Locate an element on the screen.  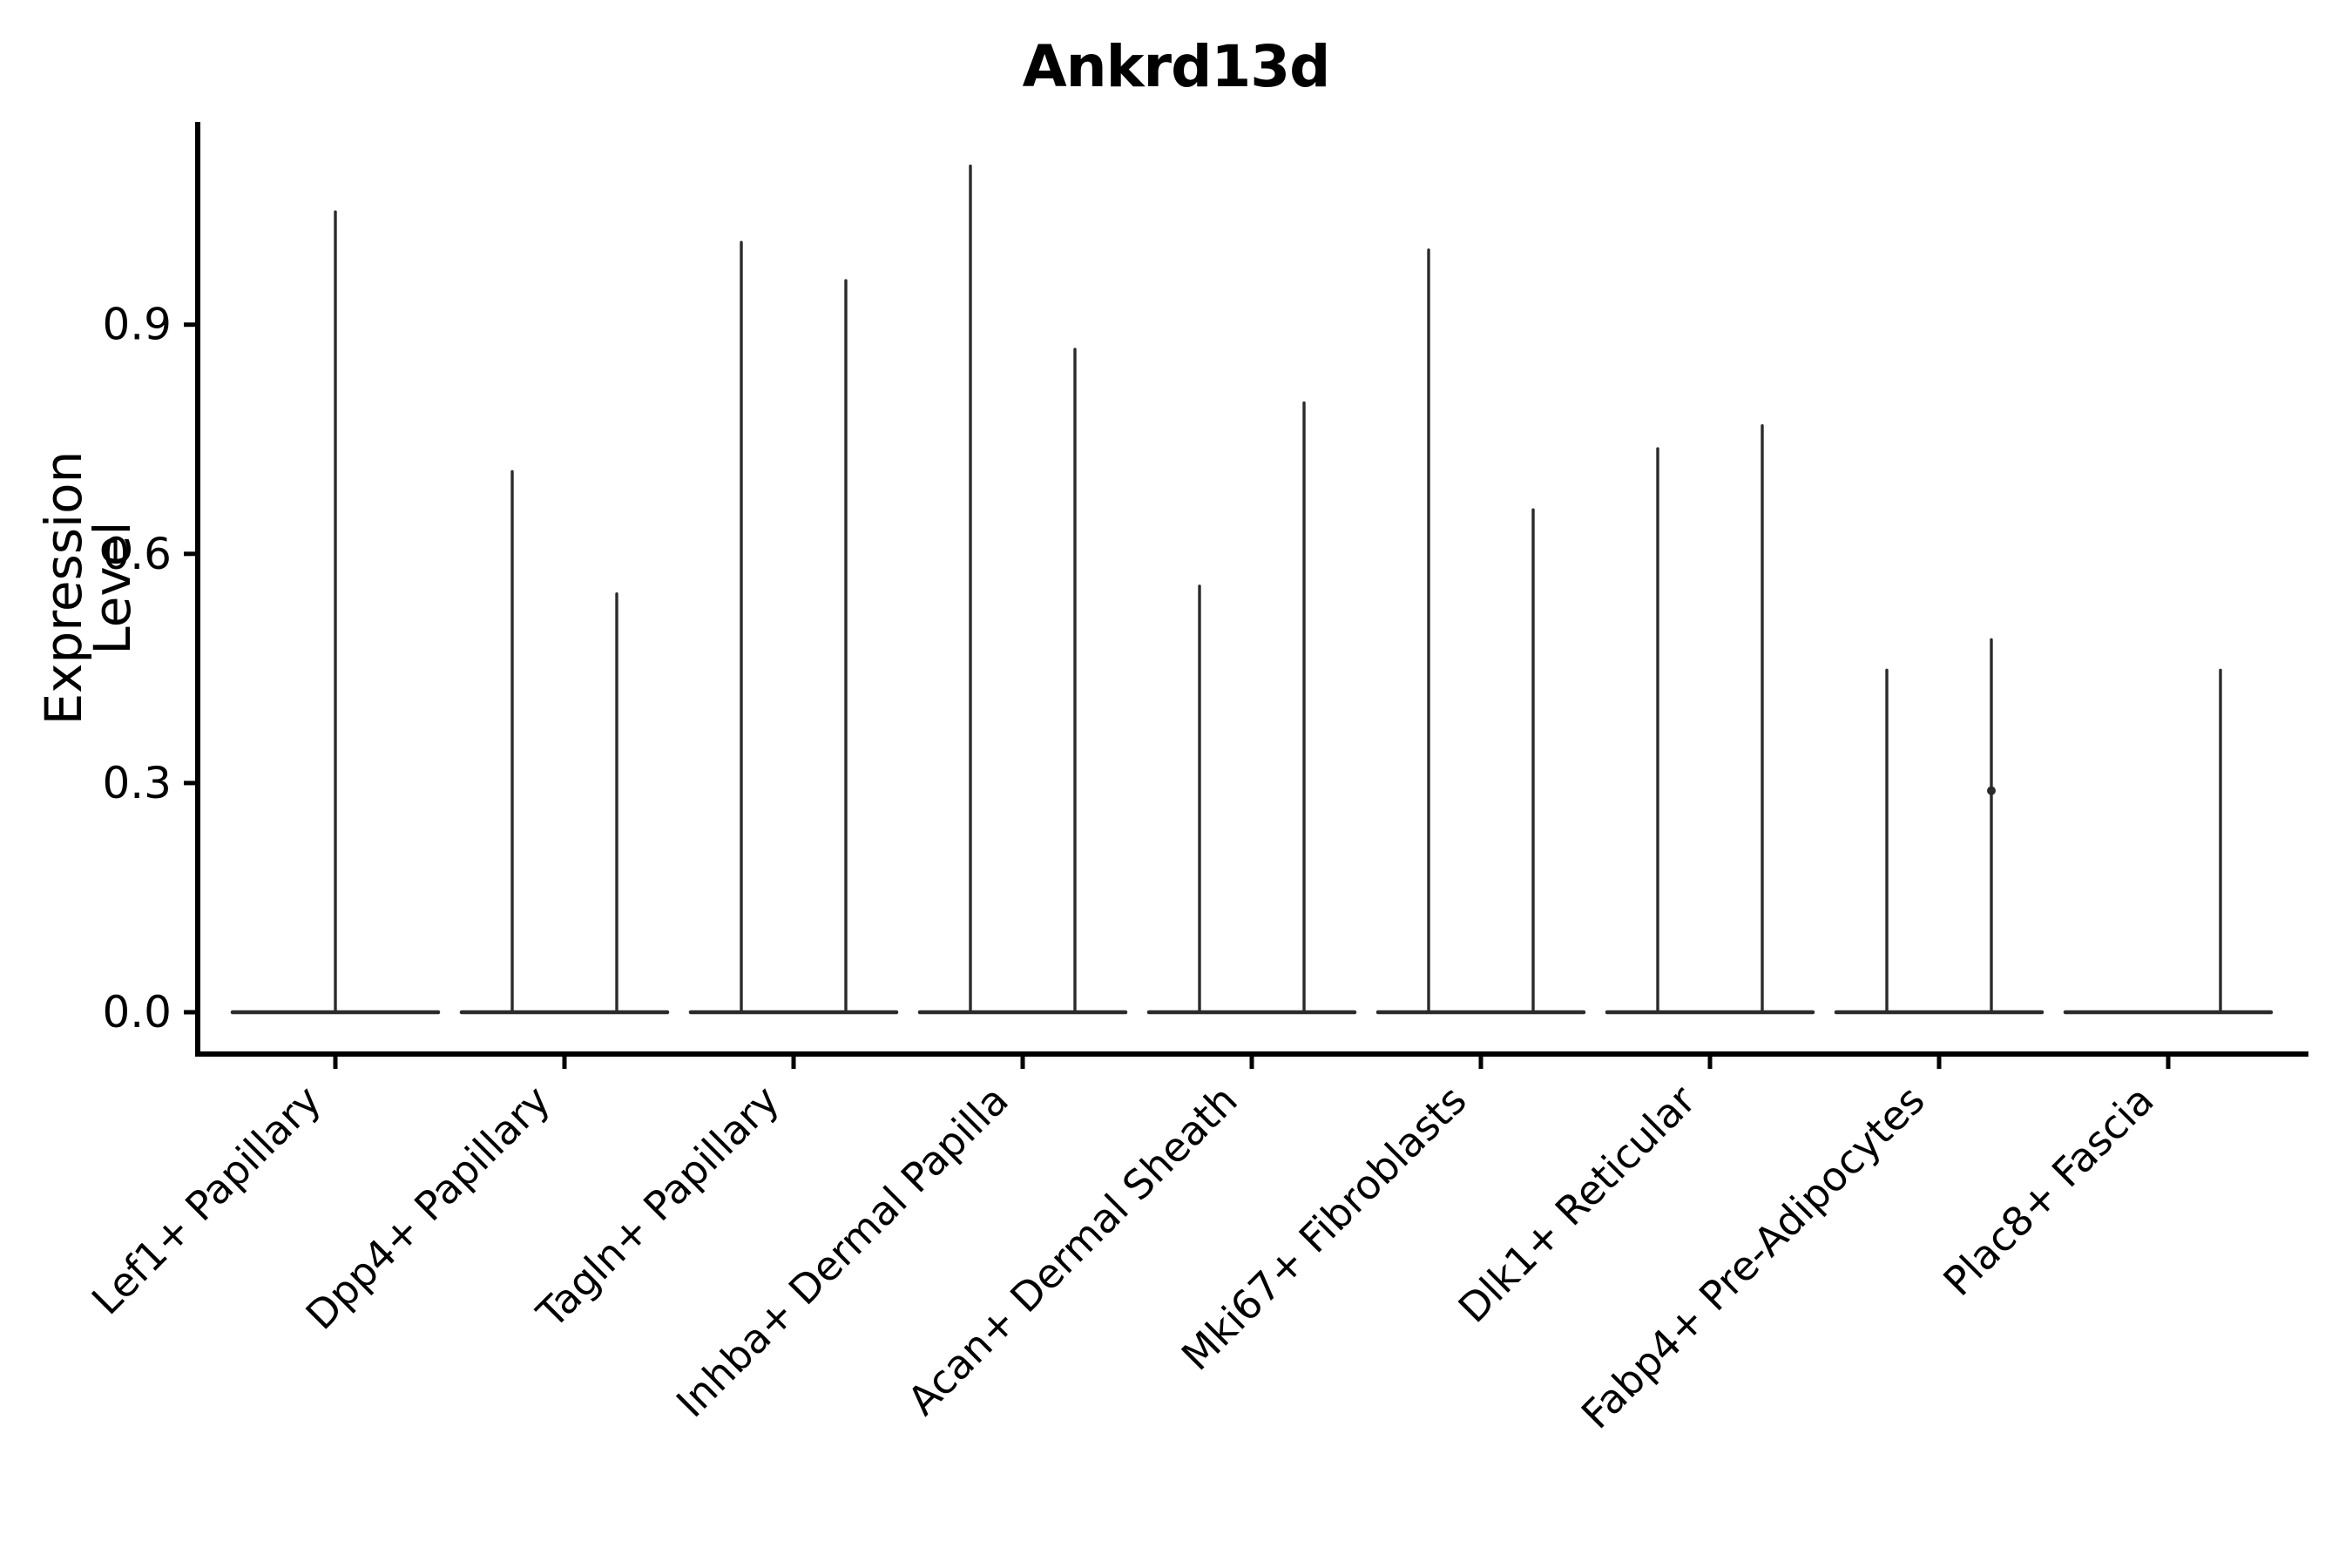
y-tick-label: 0.3 is located at coordinates (137, 783).